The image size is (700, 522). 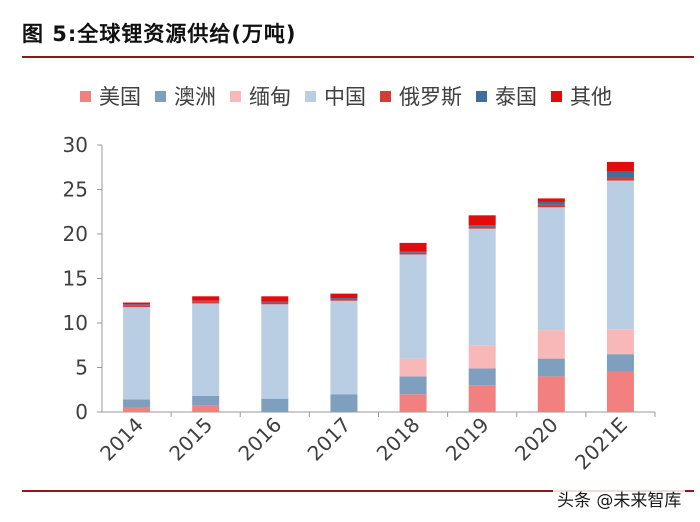 What do you see at coordinates (350, 29) in the screenshot?
I see `figure-header: 图 5:全球锂资源供给(万吨)` at bounding box center [350, 29].